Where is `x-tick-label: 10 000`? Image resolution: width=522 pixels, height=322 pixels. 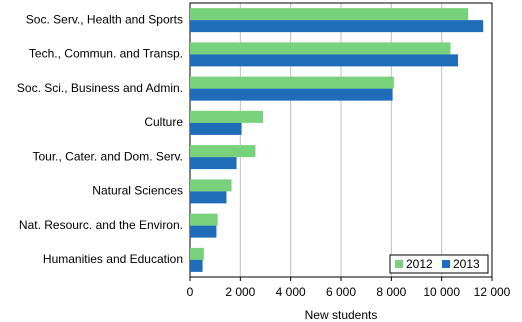
x-tick-label: 10 000 is located at coordinates (441, 292).